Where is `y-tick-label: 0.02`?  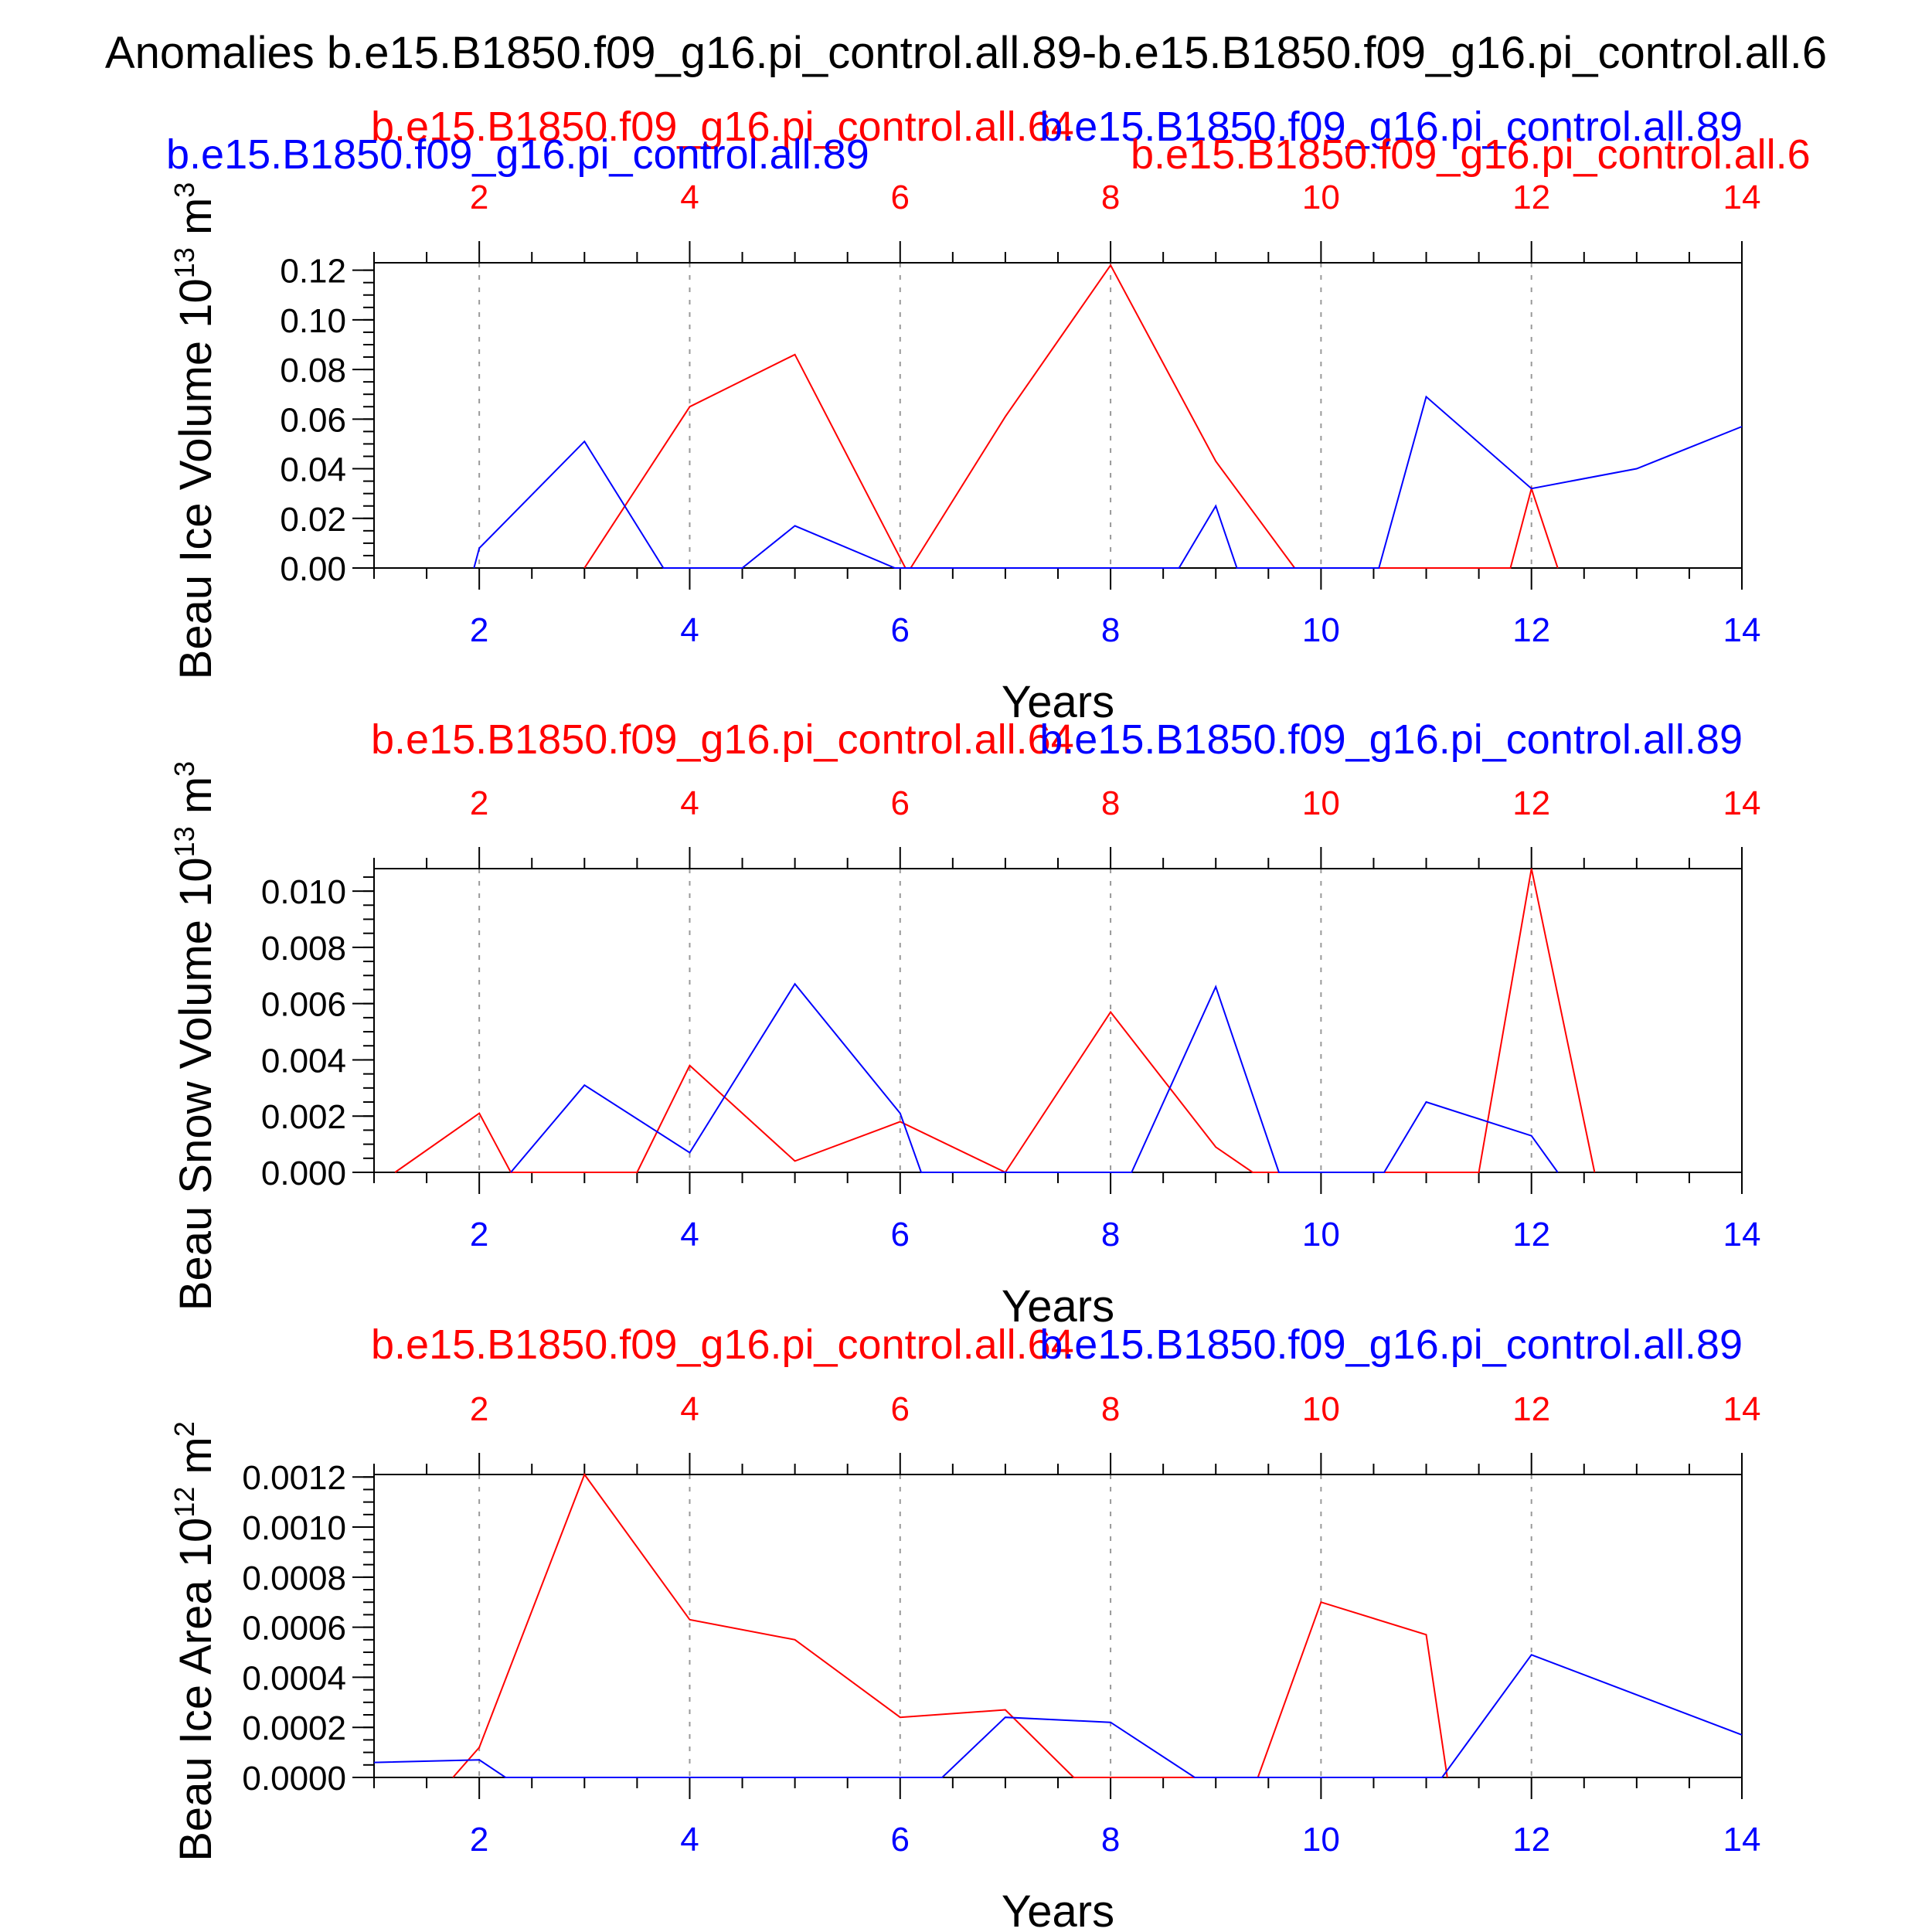
y-tick-label: 0.02 is located at coordinates (313, 520).